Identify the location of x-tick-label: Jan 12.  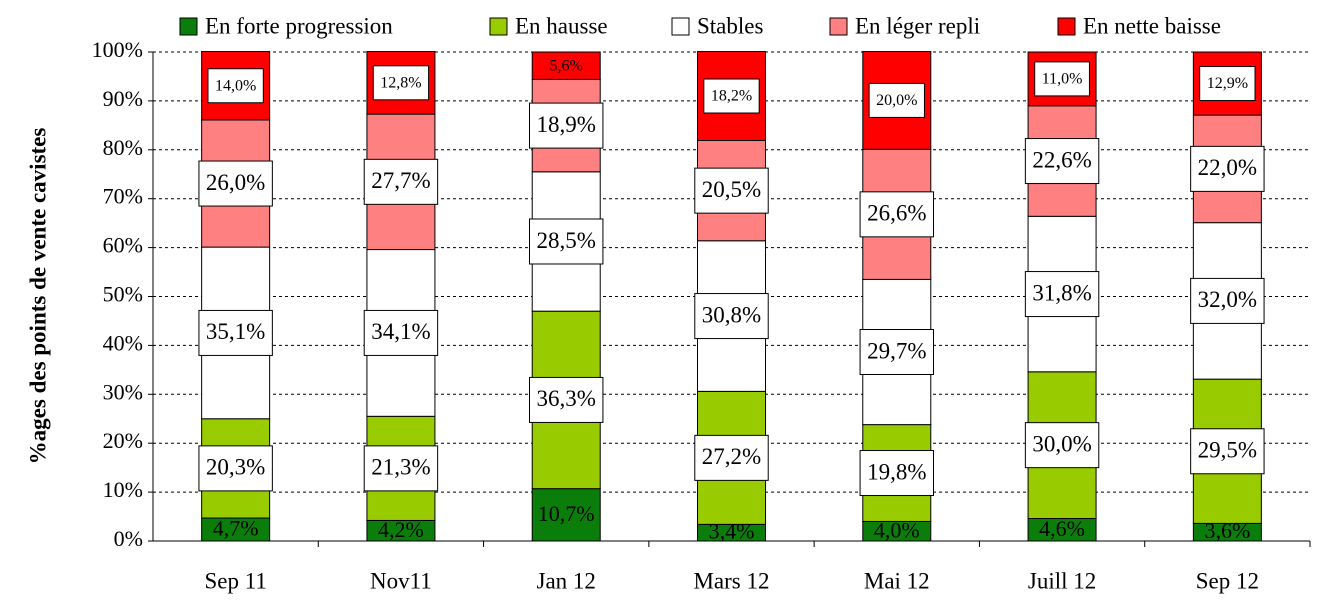
(566, 580).